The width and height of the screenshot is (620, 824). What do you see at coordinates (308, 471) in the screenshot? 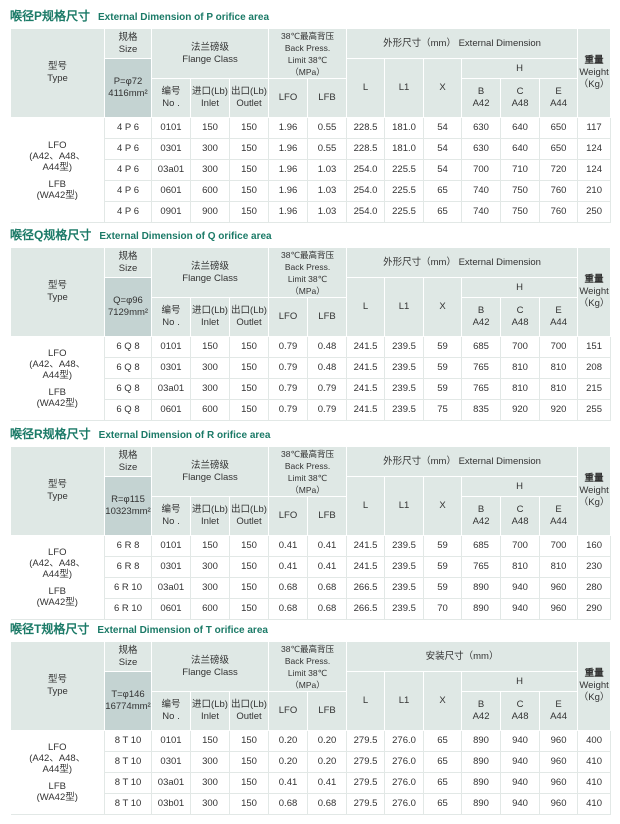
I see `back-press-header: 38℃最高背压 Back Press. Limit 38℃ （MPa）` at bounding box center [308, 471].